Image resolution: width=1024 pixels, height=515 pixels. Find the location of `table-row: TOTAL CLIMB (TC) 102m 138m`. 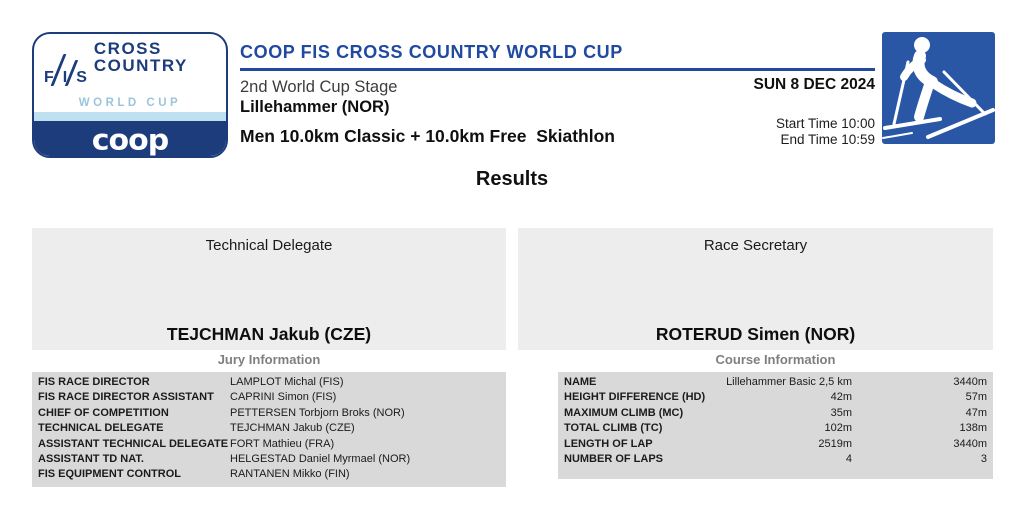

table-row: TOTAL CLIMB (TC) 102m 138m is located at coordinates (775, 428).